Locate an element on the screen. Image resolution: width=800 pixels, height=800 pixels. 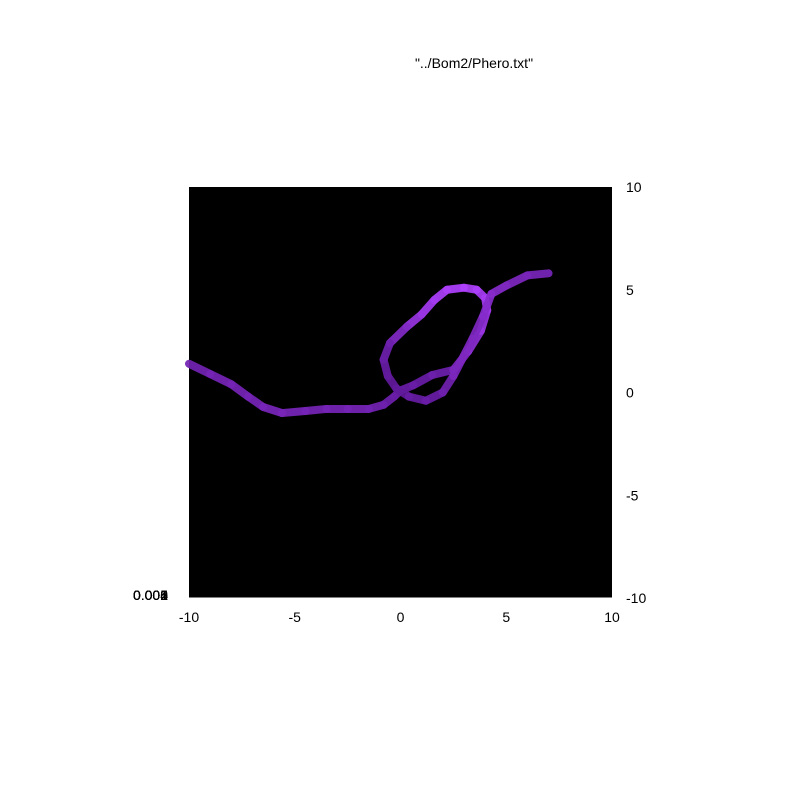
chart-title: "../Bom2/Phero.txt" is located at coordinates (474, 63).